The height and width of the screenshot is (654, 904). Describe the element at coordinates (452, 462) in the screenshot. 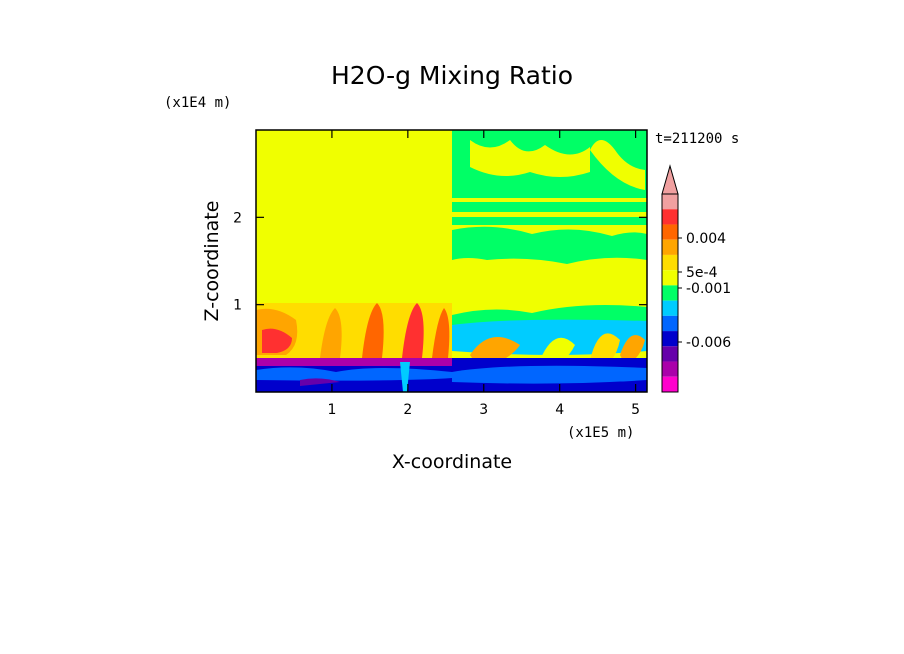

I see `x-axis-label: X-coordinate` at that location.